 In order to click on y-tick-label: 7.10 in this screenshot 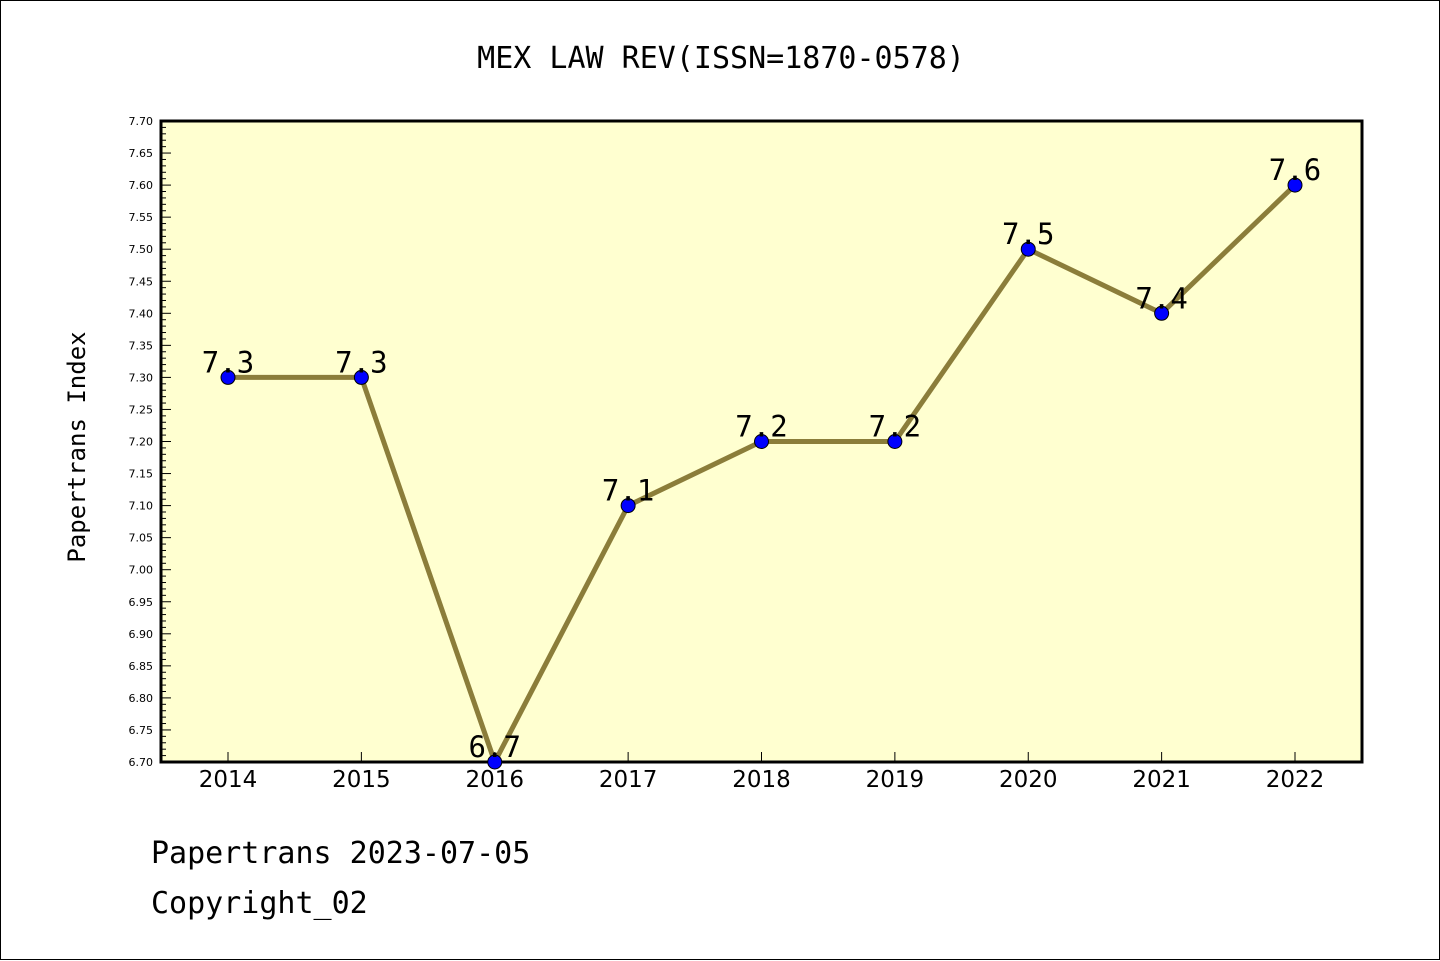, I will do `click(141, 506)`.